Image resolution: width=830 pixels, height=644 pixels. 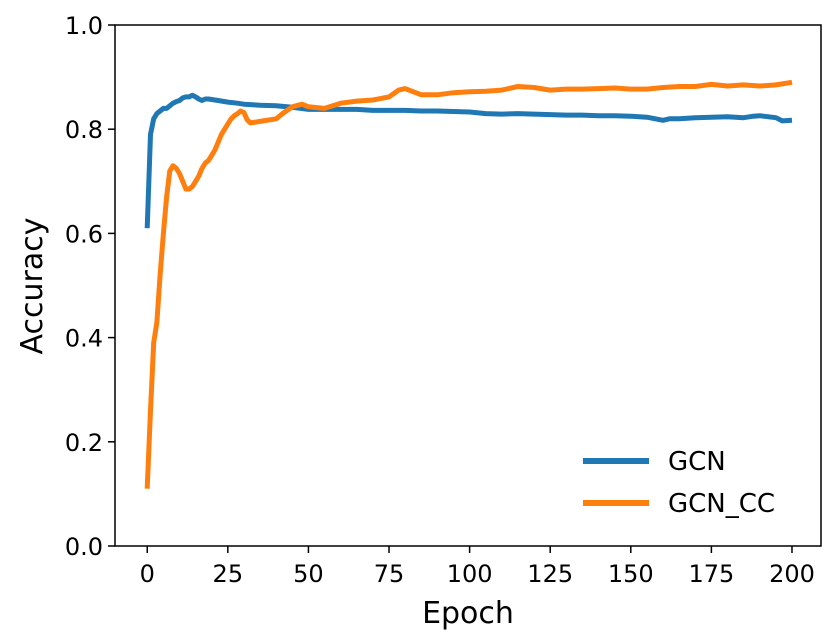 What do you see at coordinates (84, 547) in the screenshot?
I see `y-tick-label: 0.0` at bounding box center [84, 547].